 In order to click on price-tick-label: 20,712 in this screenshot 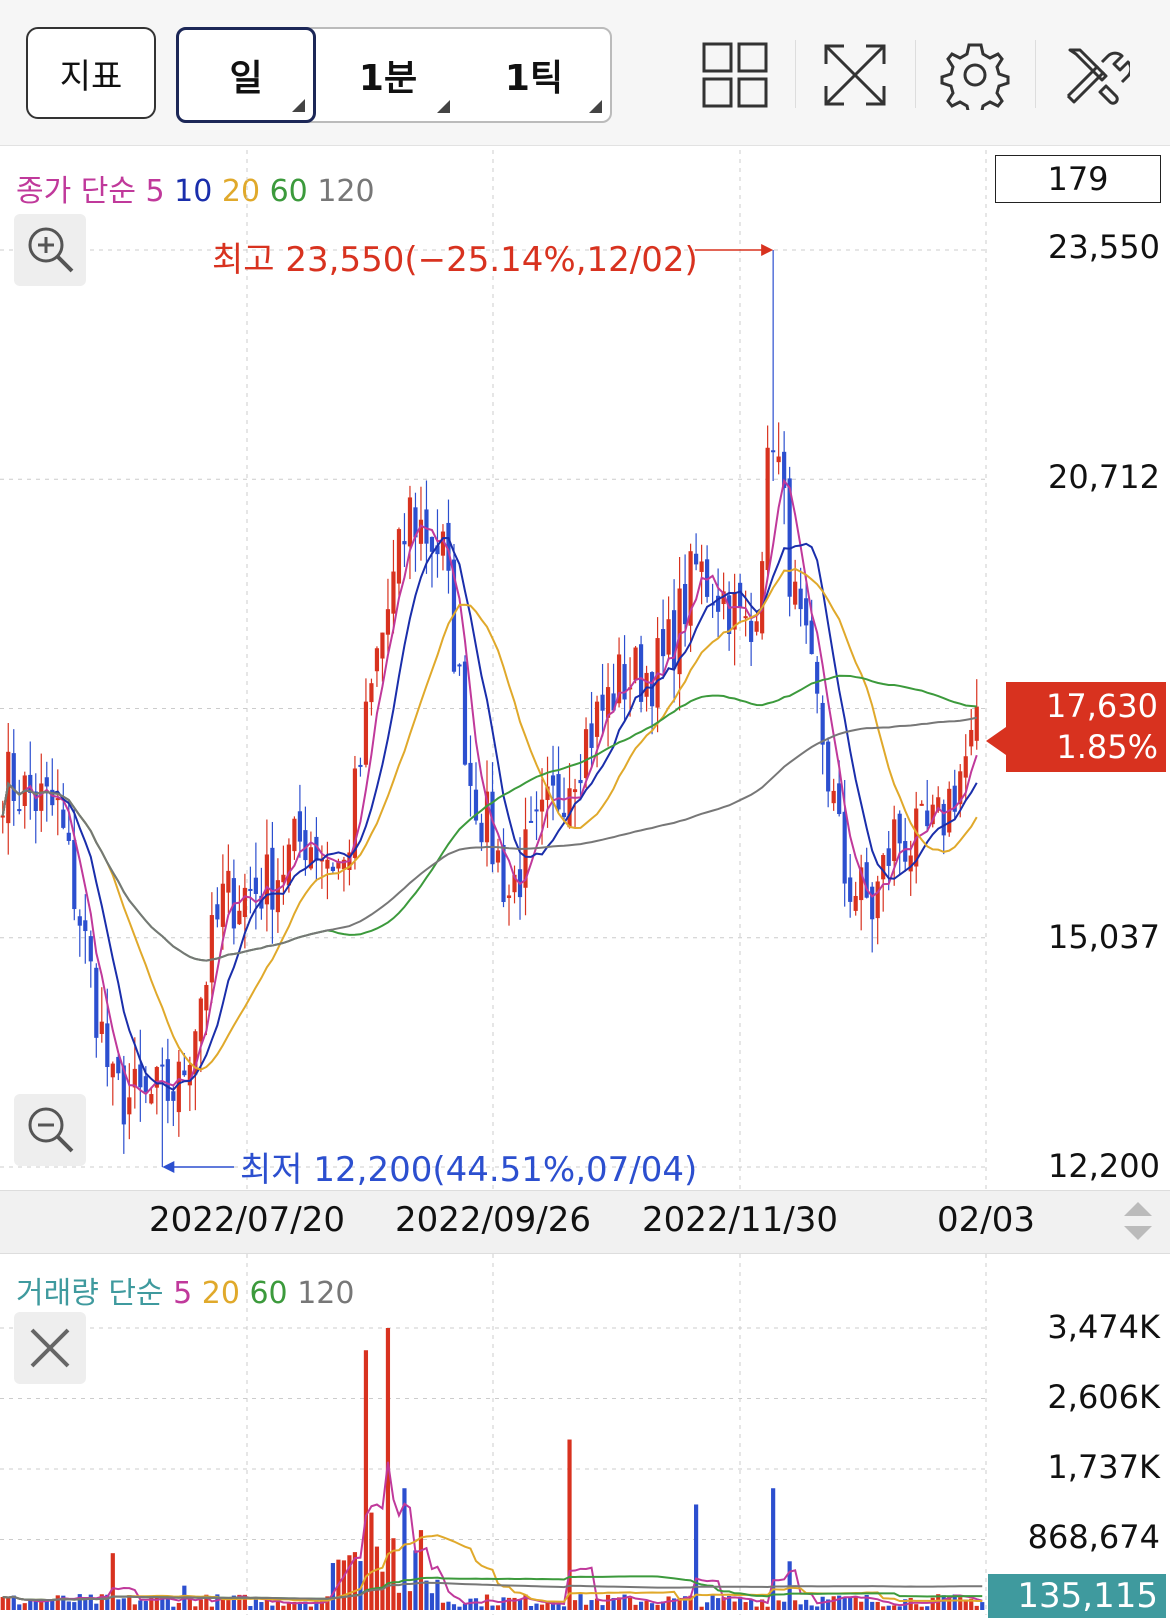, I will do `click(1104, 477)`.